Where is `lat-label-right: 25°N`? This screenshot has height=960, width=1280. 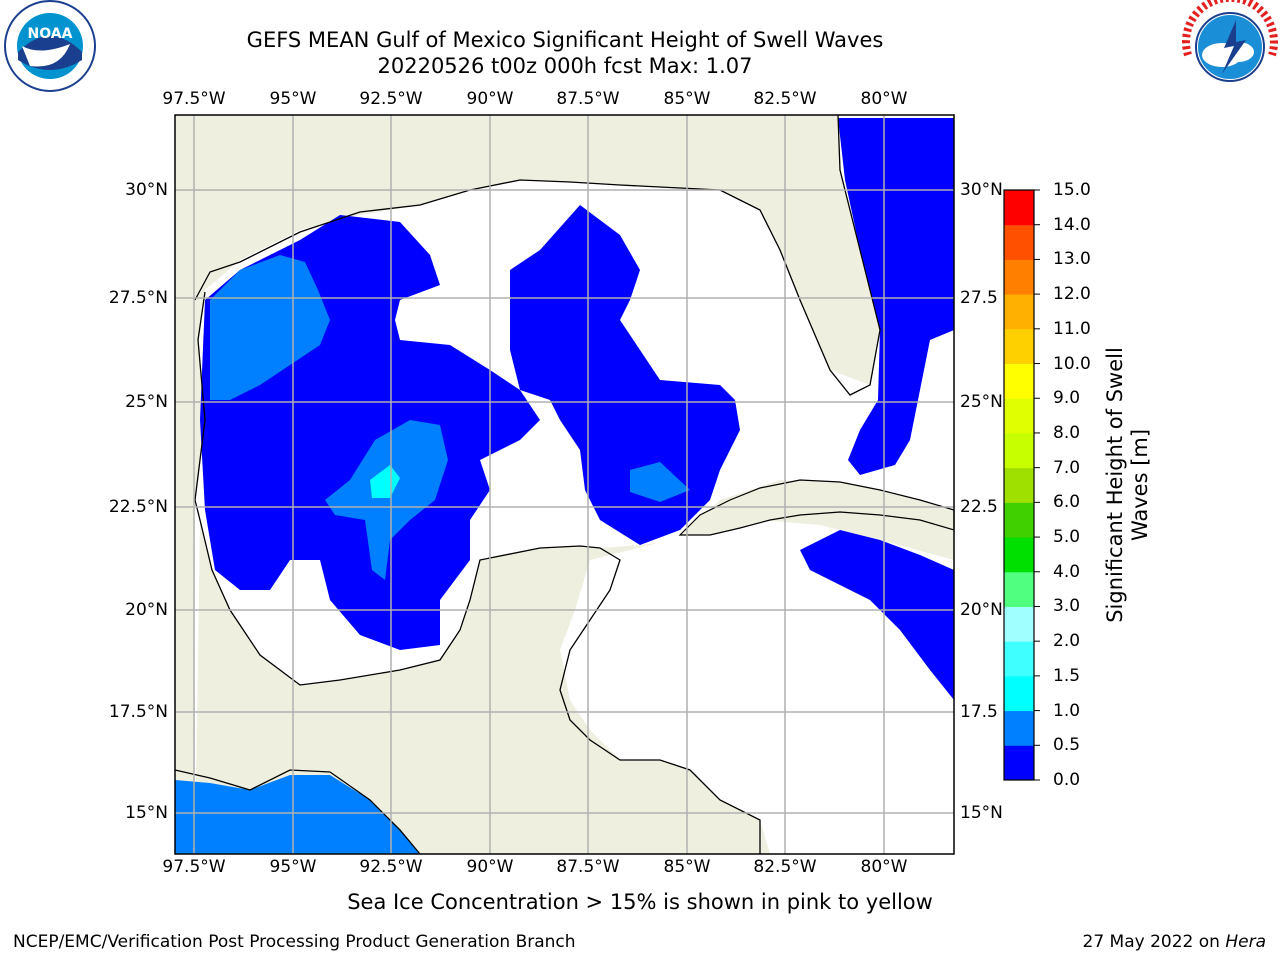
lat-label-right: 25°N is located at coordinates (981, 402).